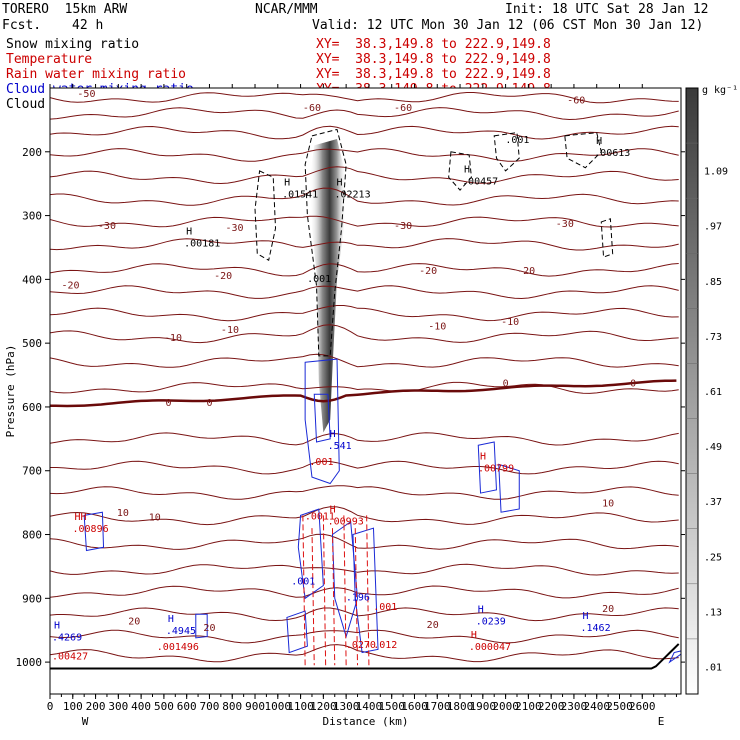  Describe the element at coordinates (661, 721) in the screenshot. I see `x-axis-east-label: E` at that location.